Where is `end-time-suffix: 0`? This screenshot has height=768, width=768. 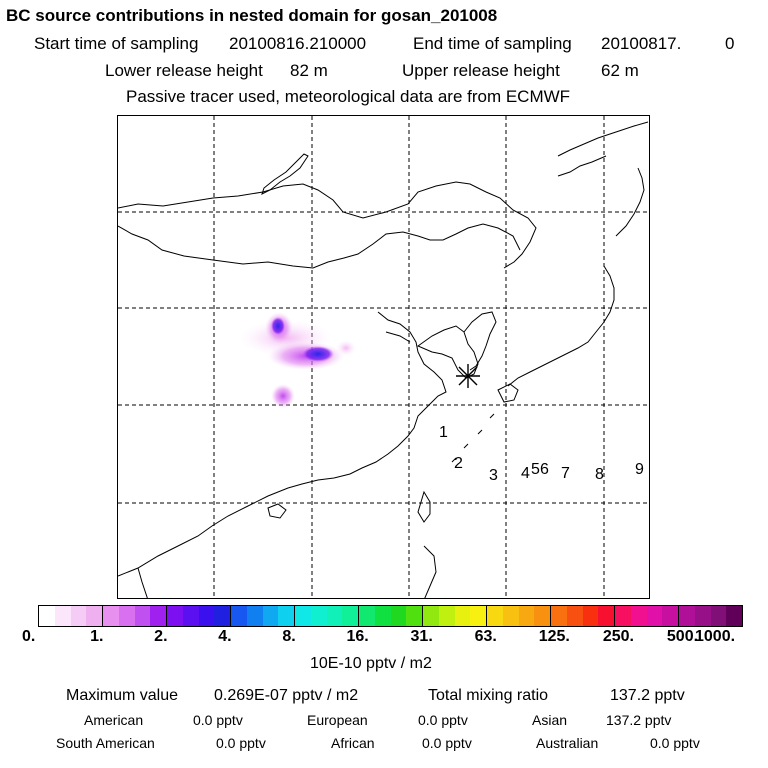 end-time-suffix: 0 is located at coordinates (730, 43).